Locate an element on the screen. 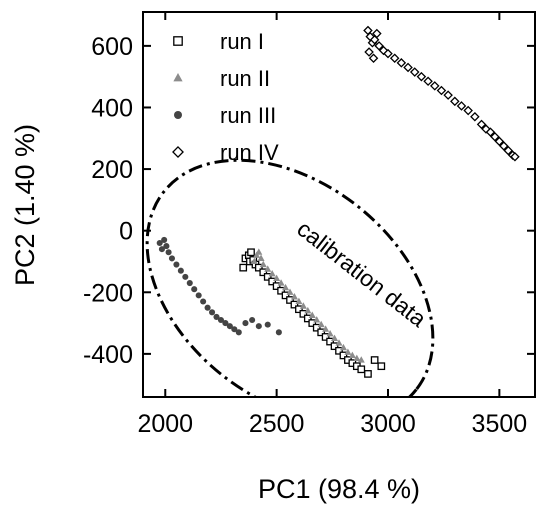 This screenshot has width=550, height=515. legend-label: run I is located at coordinates (242, 41).